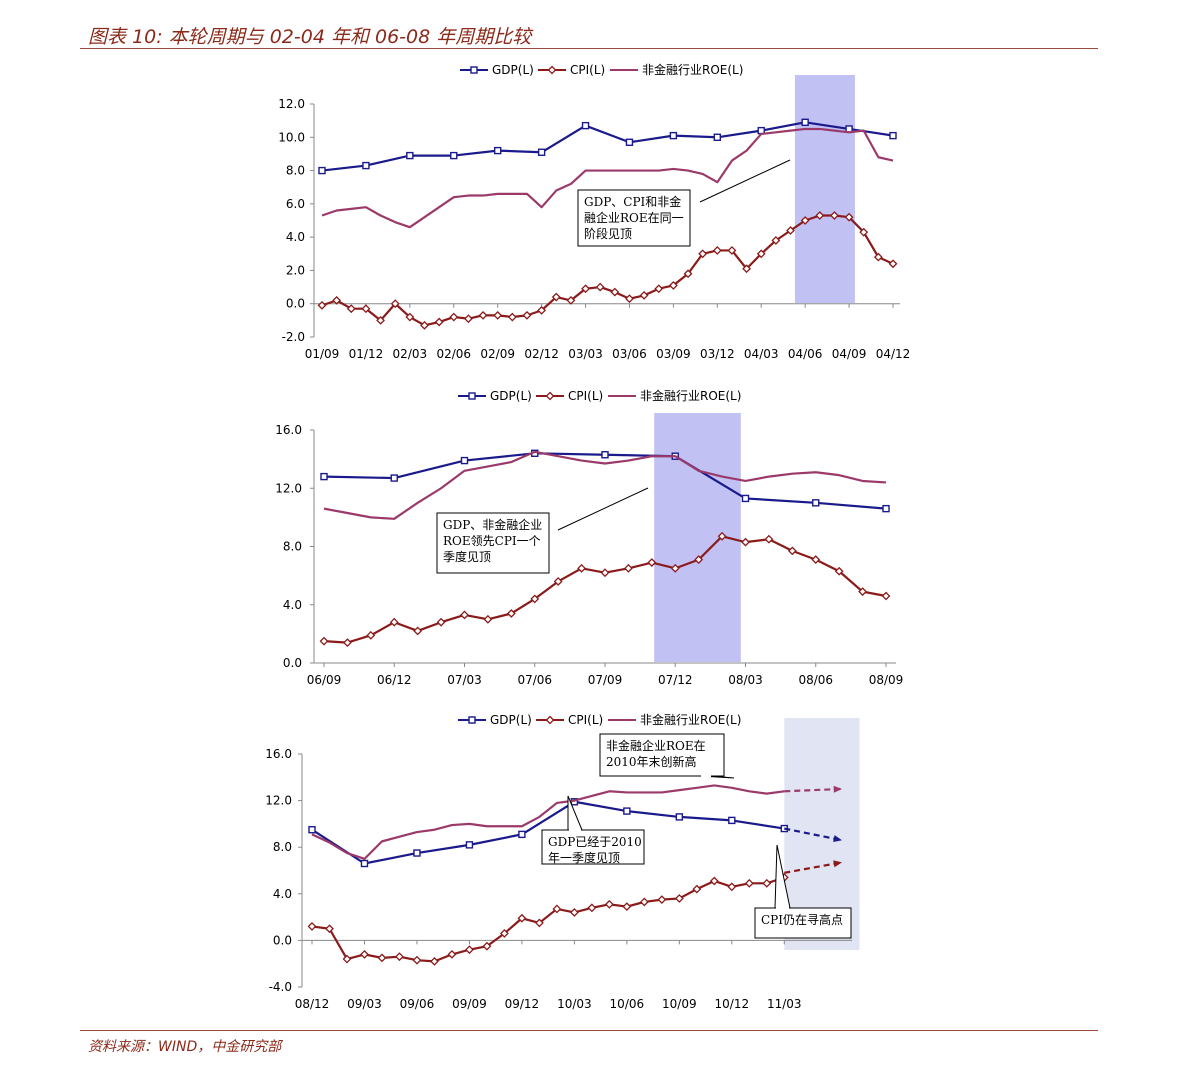 Image resolution: width=1191 pixels, height=1073 pixels. Describe the element at coordinates (605, 481) in the screenshot. I see `chart2-series-gdpl-line` at that location.